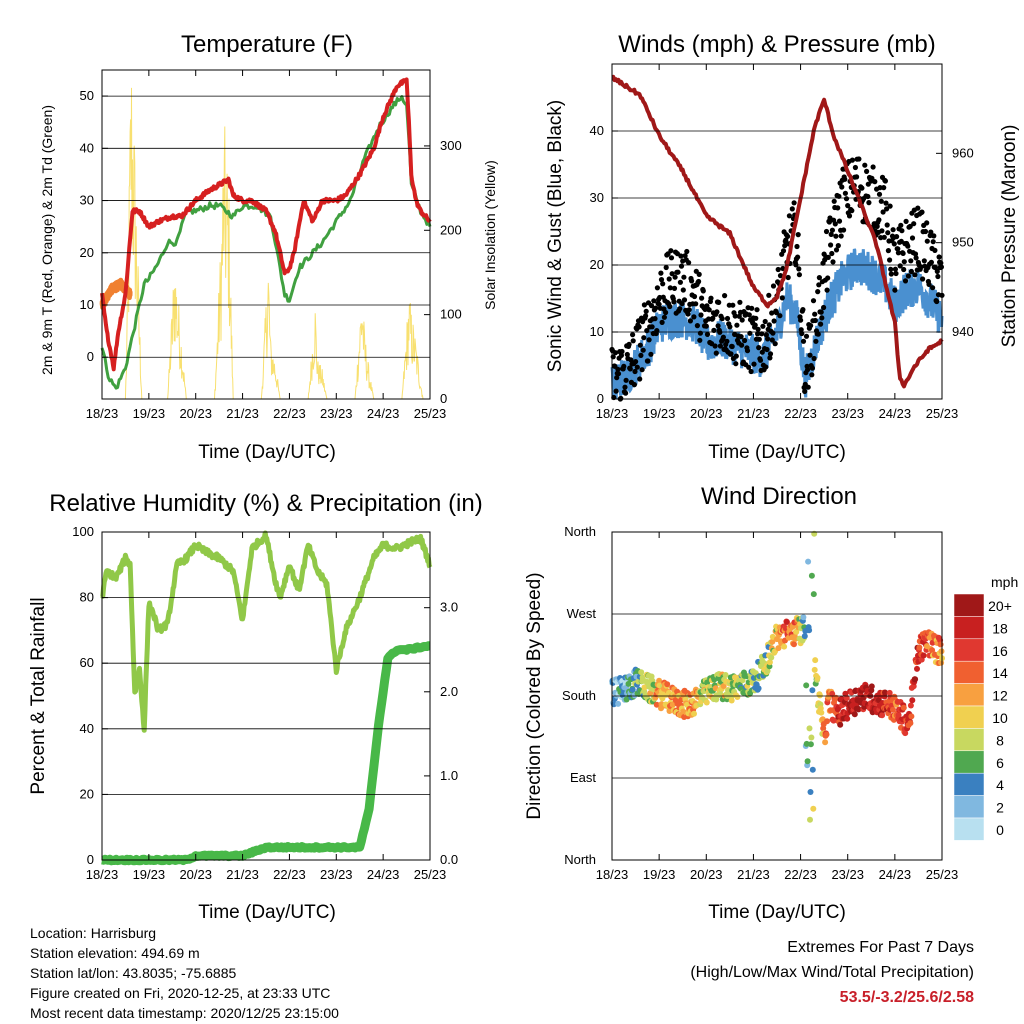  What do you see at coordinates (776, 44) in the screenshot?
I see `winds-title: Winds (mph) & Pressure (mb)` at bounding box center [776, 44].